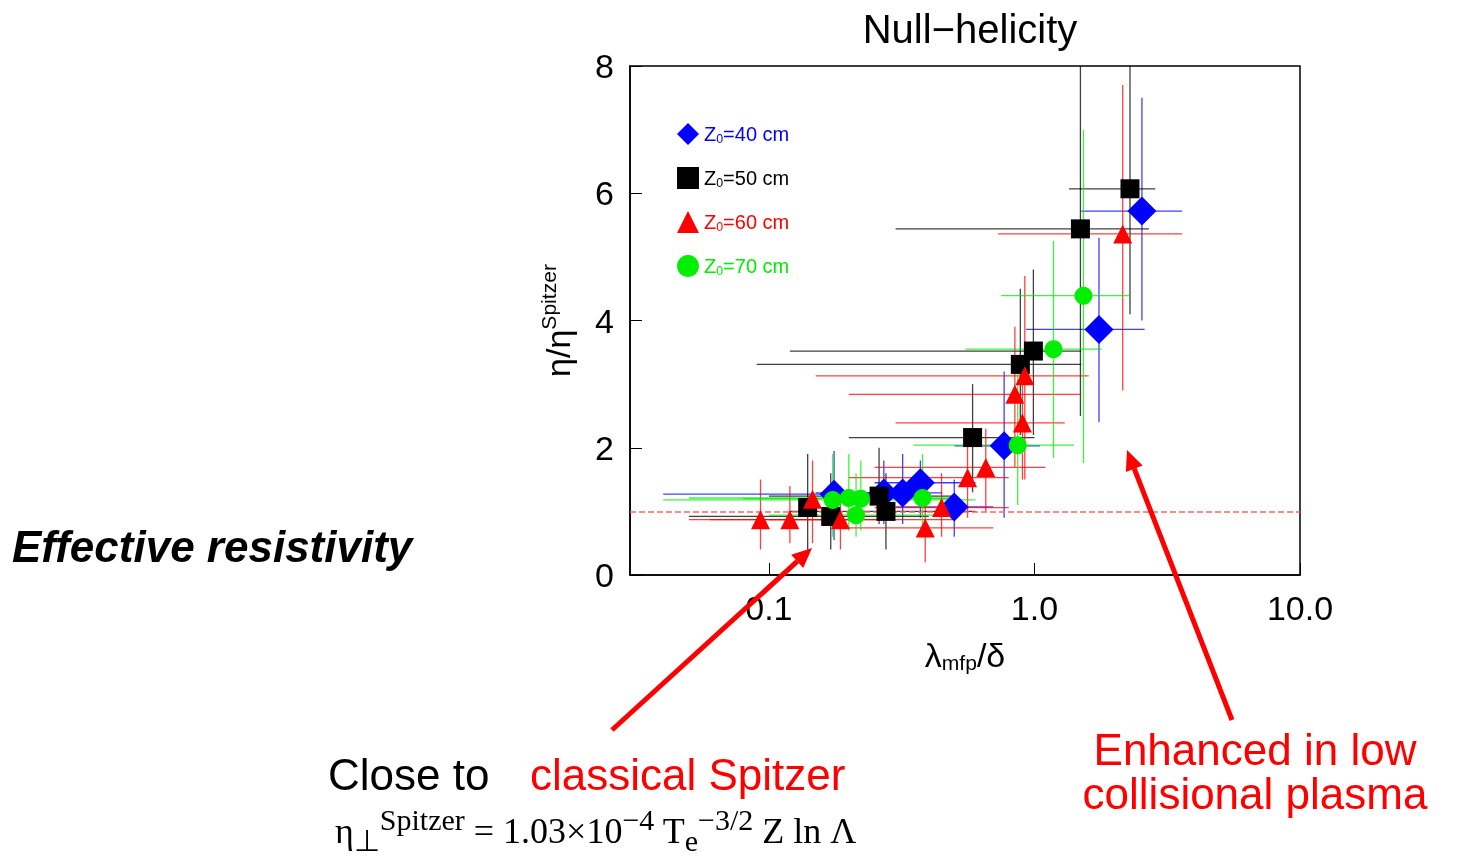 The image size is (1476, 857). Describe the element at coordinates (604, 193) in the screenshot. I see `y-tick-label: 6` at that location.